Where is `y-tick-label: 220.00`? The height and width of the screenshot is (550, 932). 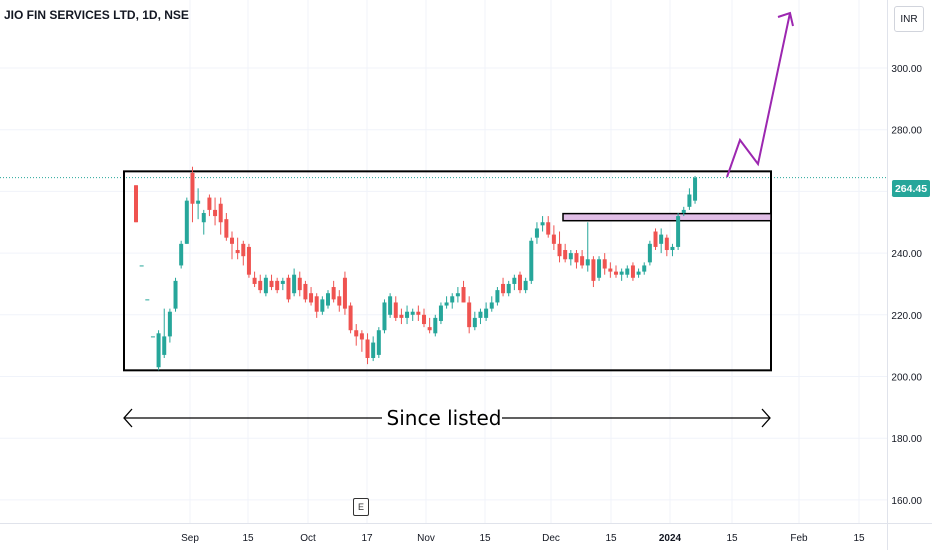 y-tick-label: 220.00 is located at coordinates (906, 316).